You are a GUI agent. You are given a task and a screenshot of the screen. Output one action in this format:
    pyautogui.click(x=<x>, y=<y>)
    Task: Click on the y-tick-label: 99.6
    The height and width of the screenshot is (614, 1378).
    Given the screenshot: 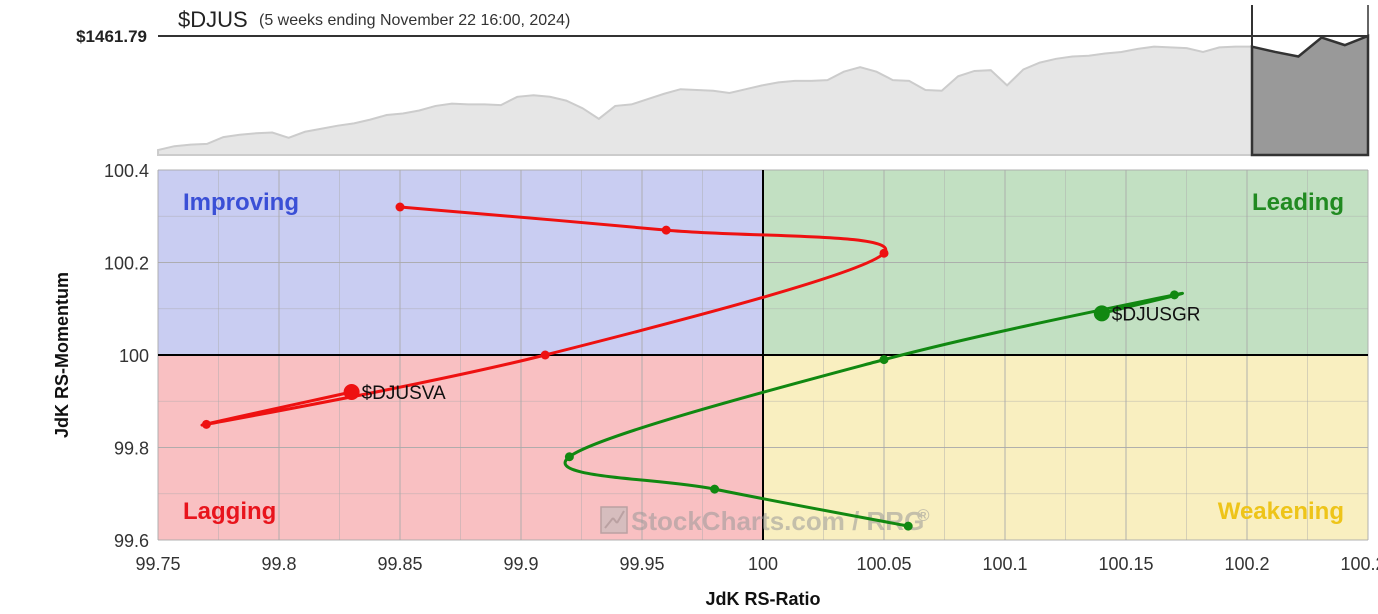 What is the action you would take?
    pyautogui.click(x=131, y=541)
    